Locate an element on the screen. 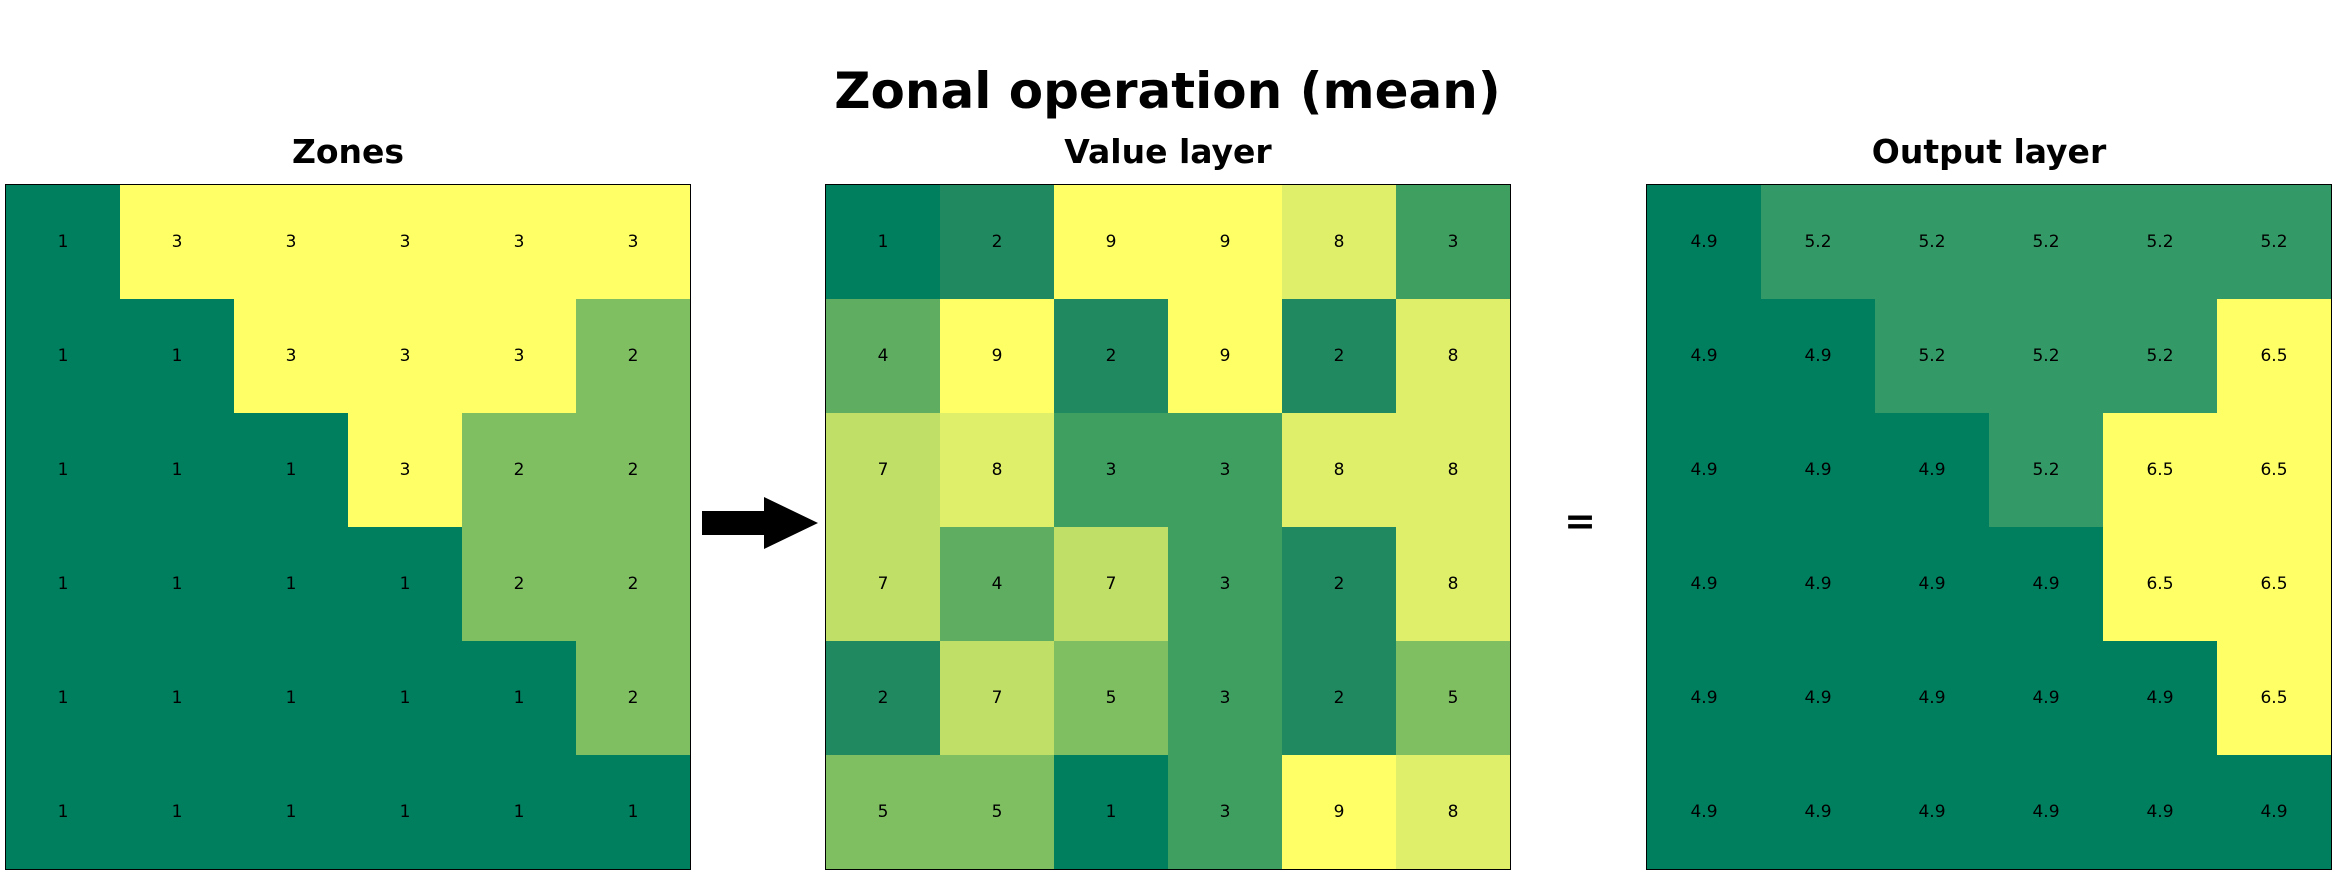 This screenshot has height=875, width=2335. value-layer-cell: 4 is located at coordinates (997, 584).